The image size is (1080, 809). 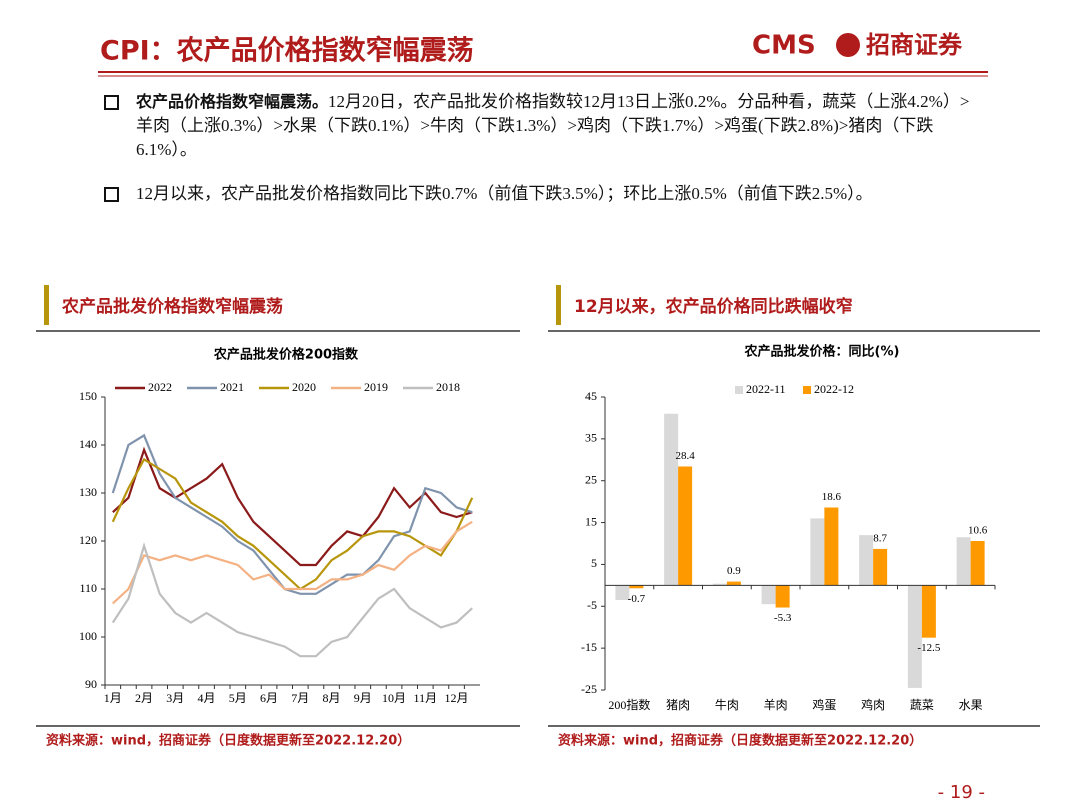 What do you see at coordinates (91, 684) in the screenshot?
I see `y-tick-label: 90` at bounding box center [91, 684].